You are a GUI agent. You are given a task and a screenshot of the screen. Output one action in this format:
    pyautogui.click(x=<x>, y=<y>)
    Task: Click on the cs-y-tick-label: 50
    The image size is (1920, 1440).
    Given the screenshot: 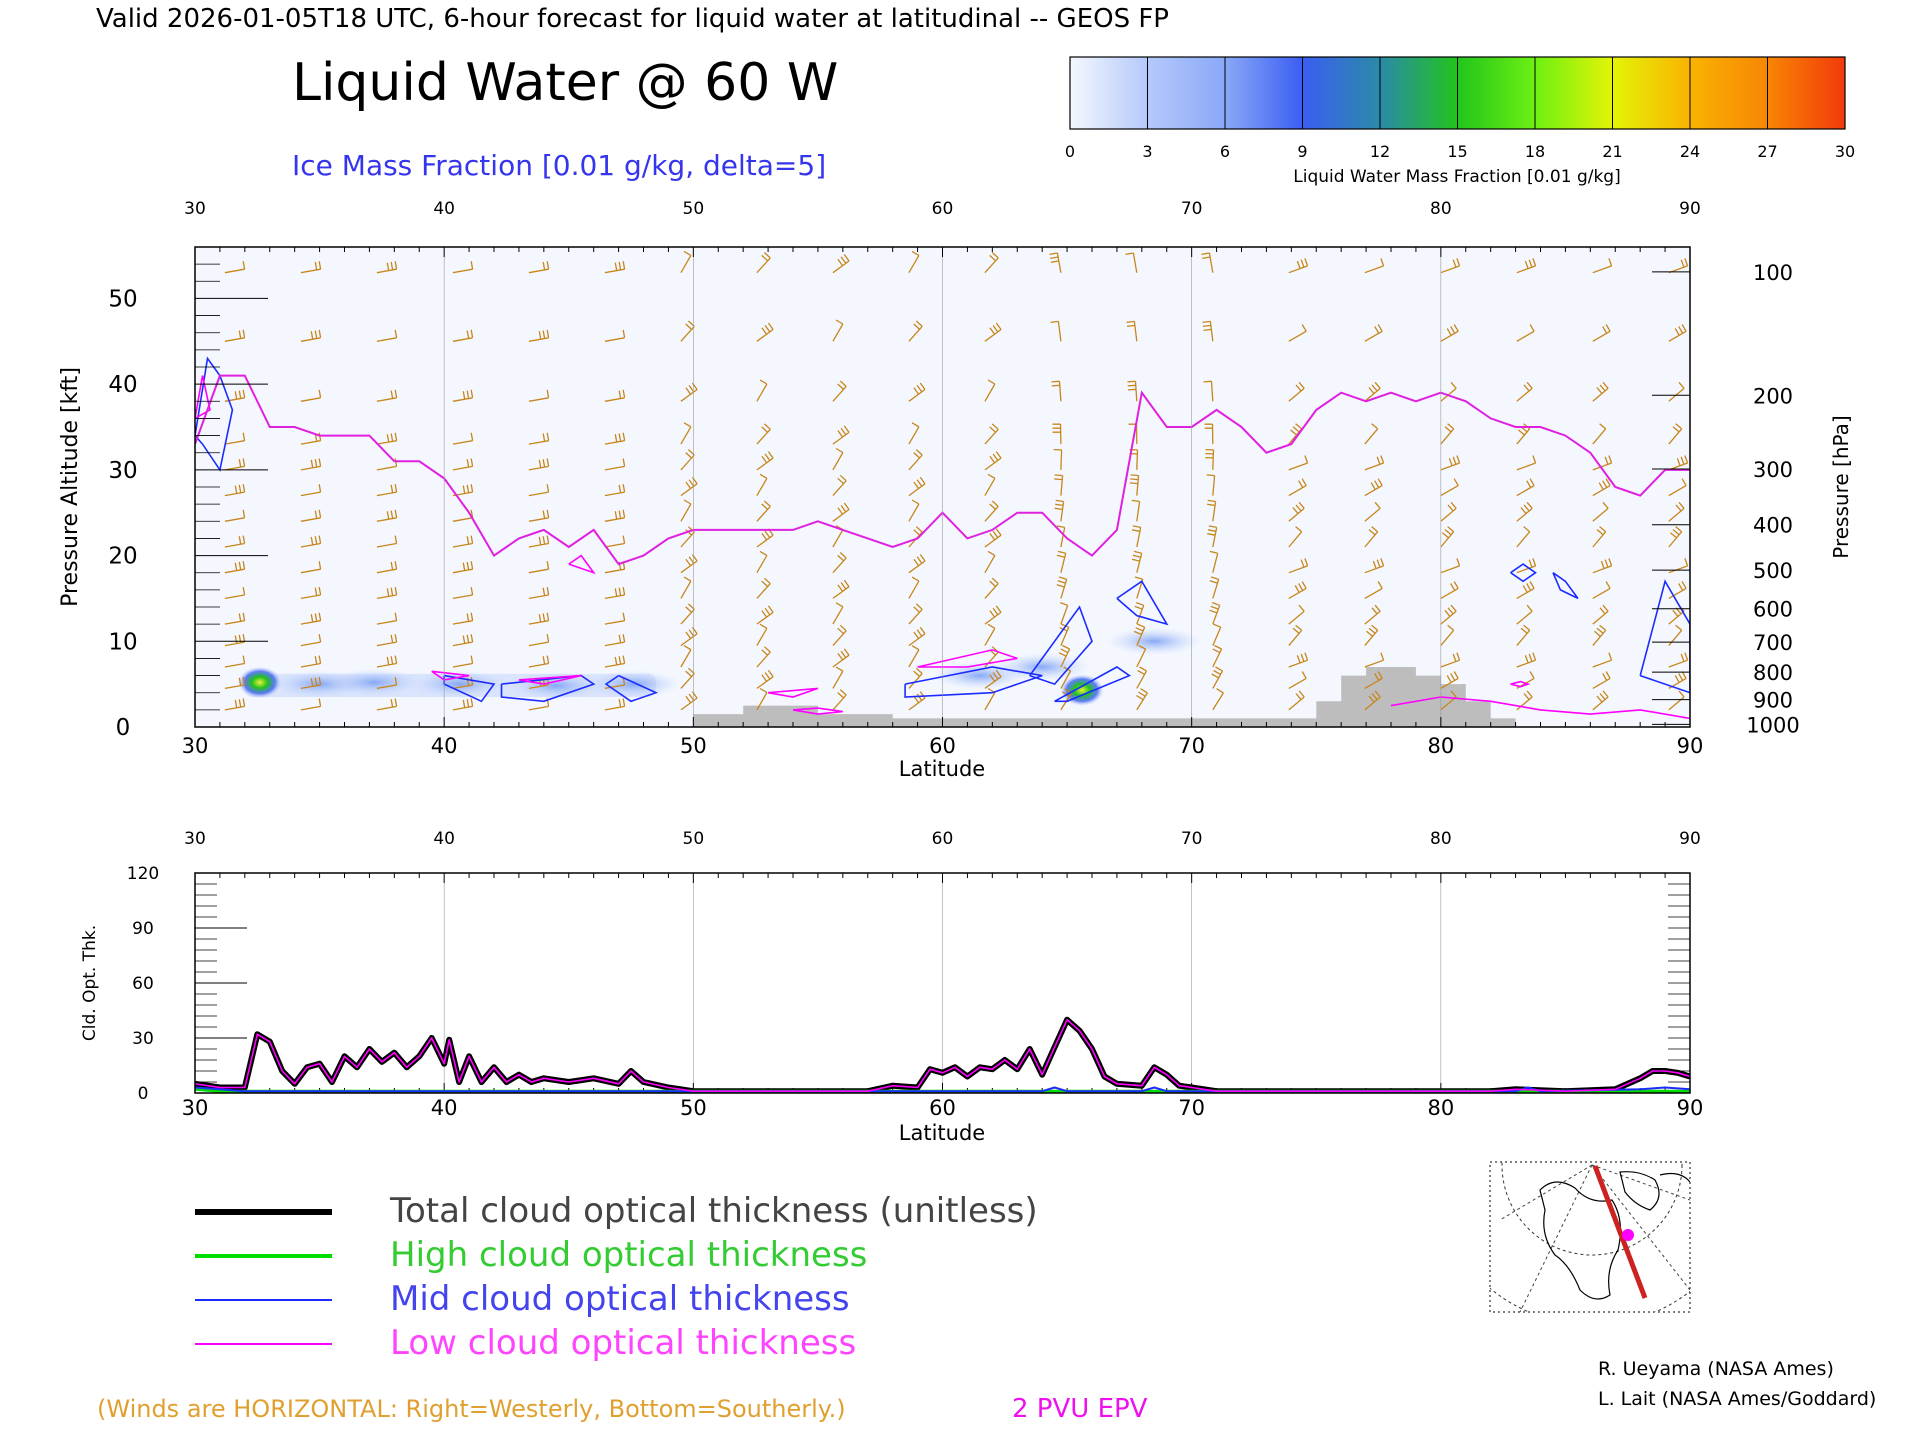 What is the action you would take?
    pyautogui.click(x=122, y=299)
    